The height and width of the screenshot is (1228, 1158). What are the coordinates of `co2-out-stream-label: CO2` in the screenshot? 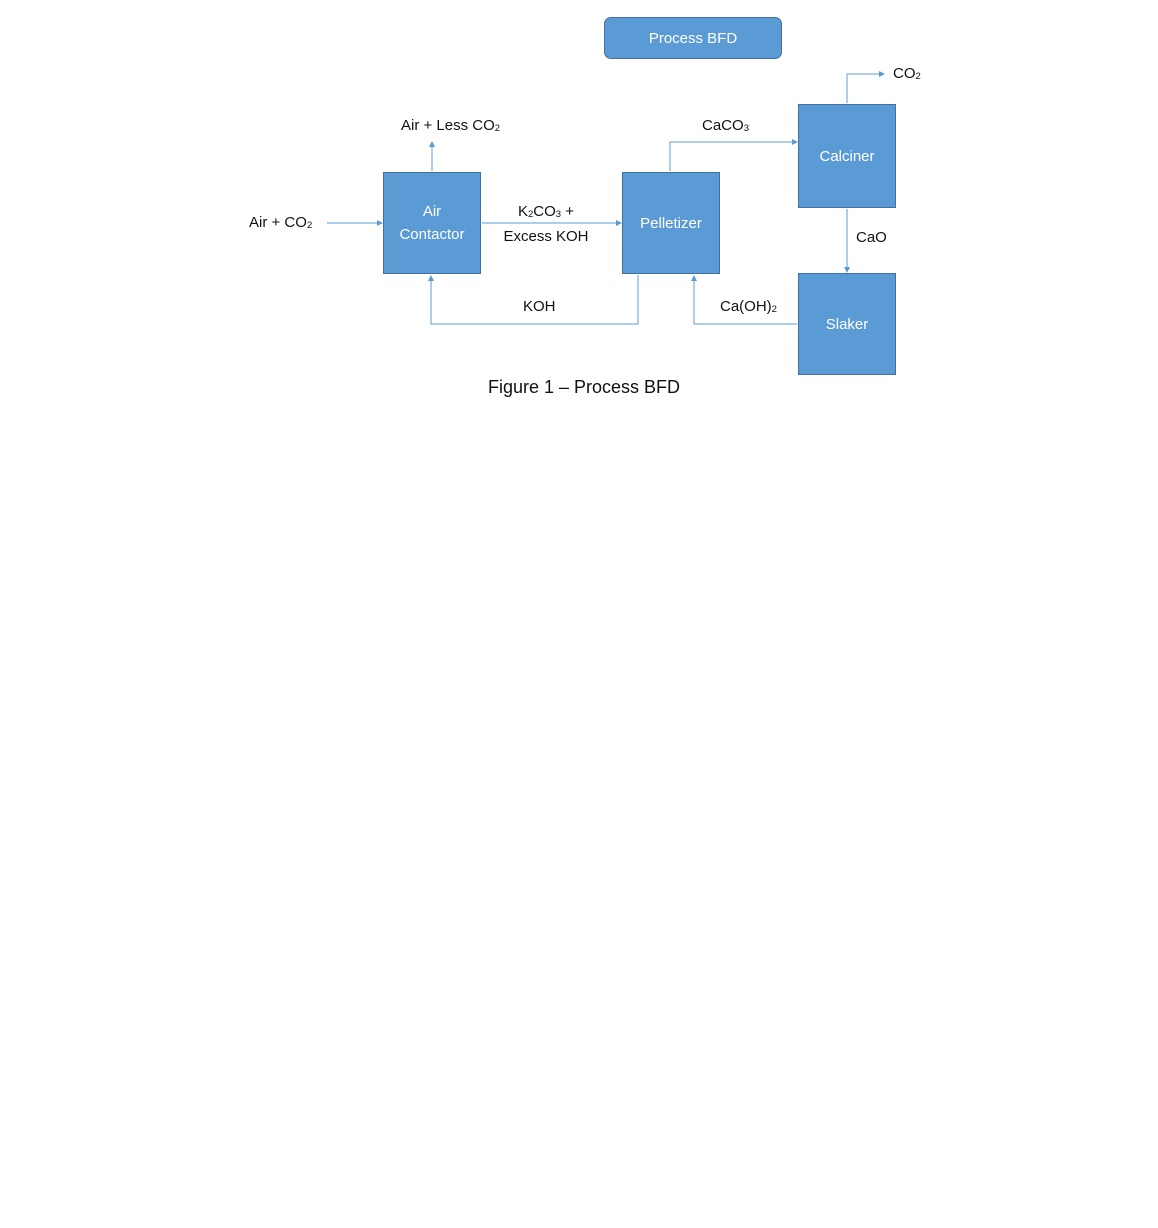 It's located at (907, 73).